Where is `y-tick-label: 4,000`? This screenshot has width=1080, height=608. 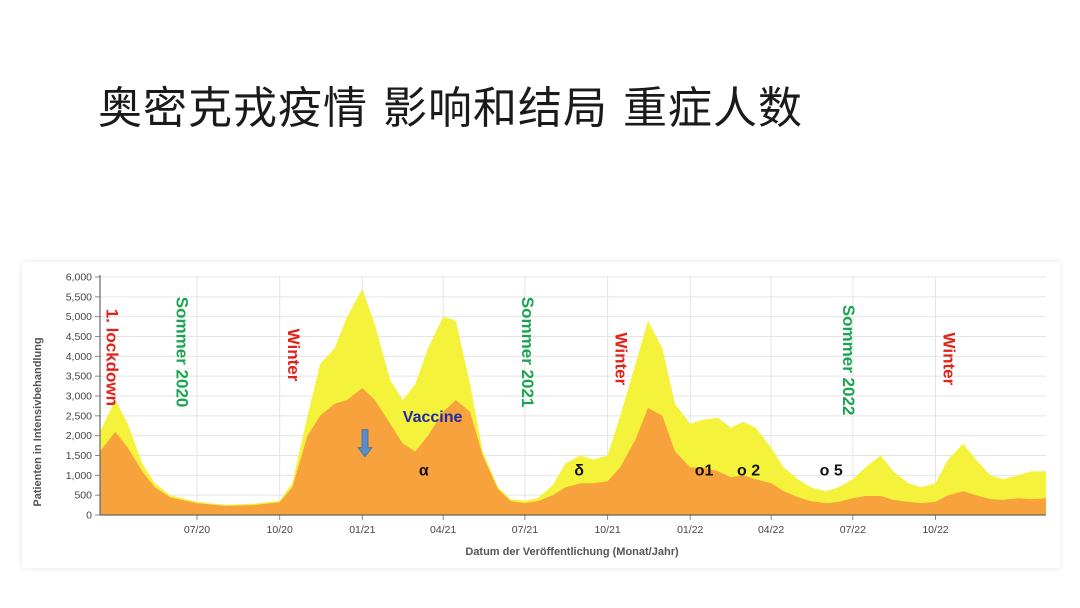
y-tick-label: 4,000 is located at coordinates (79, 357).